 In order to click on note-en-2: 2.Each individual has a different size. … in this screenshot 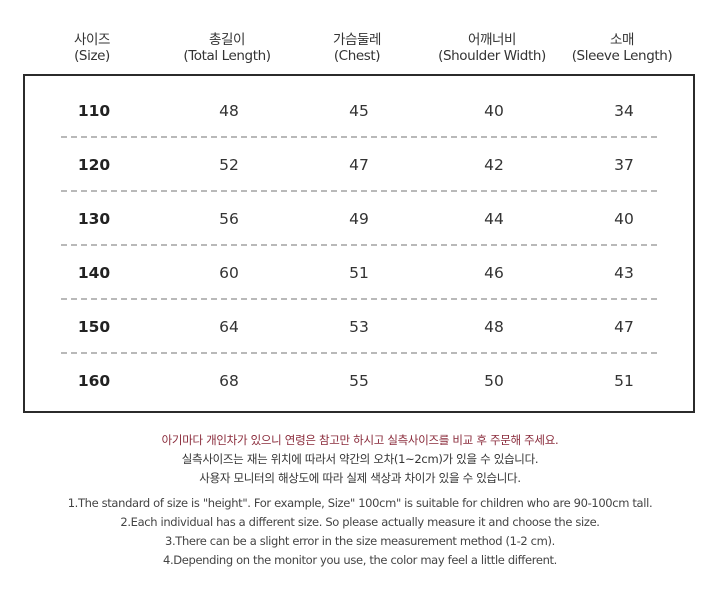, I will do `click(360, 522)`.